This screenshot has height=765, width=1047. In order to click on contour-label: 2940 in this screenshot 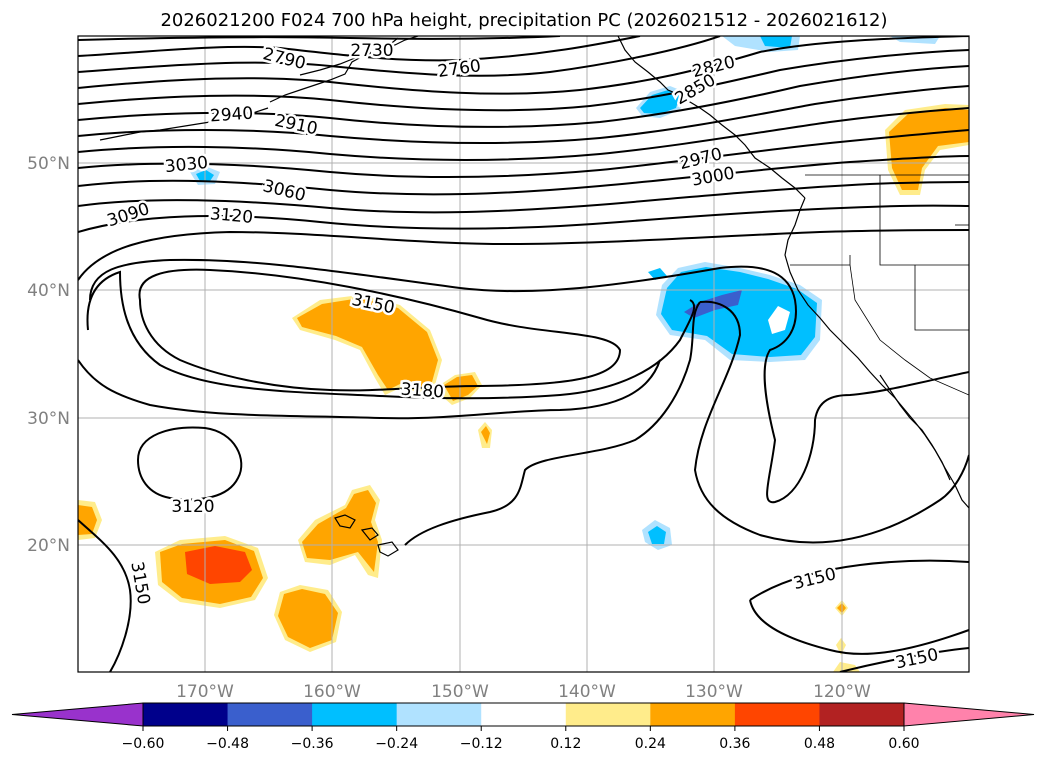, I will do `click(231, 115)`.